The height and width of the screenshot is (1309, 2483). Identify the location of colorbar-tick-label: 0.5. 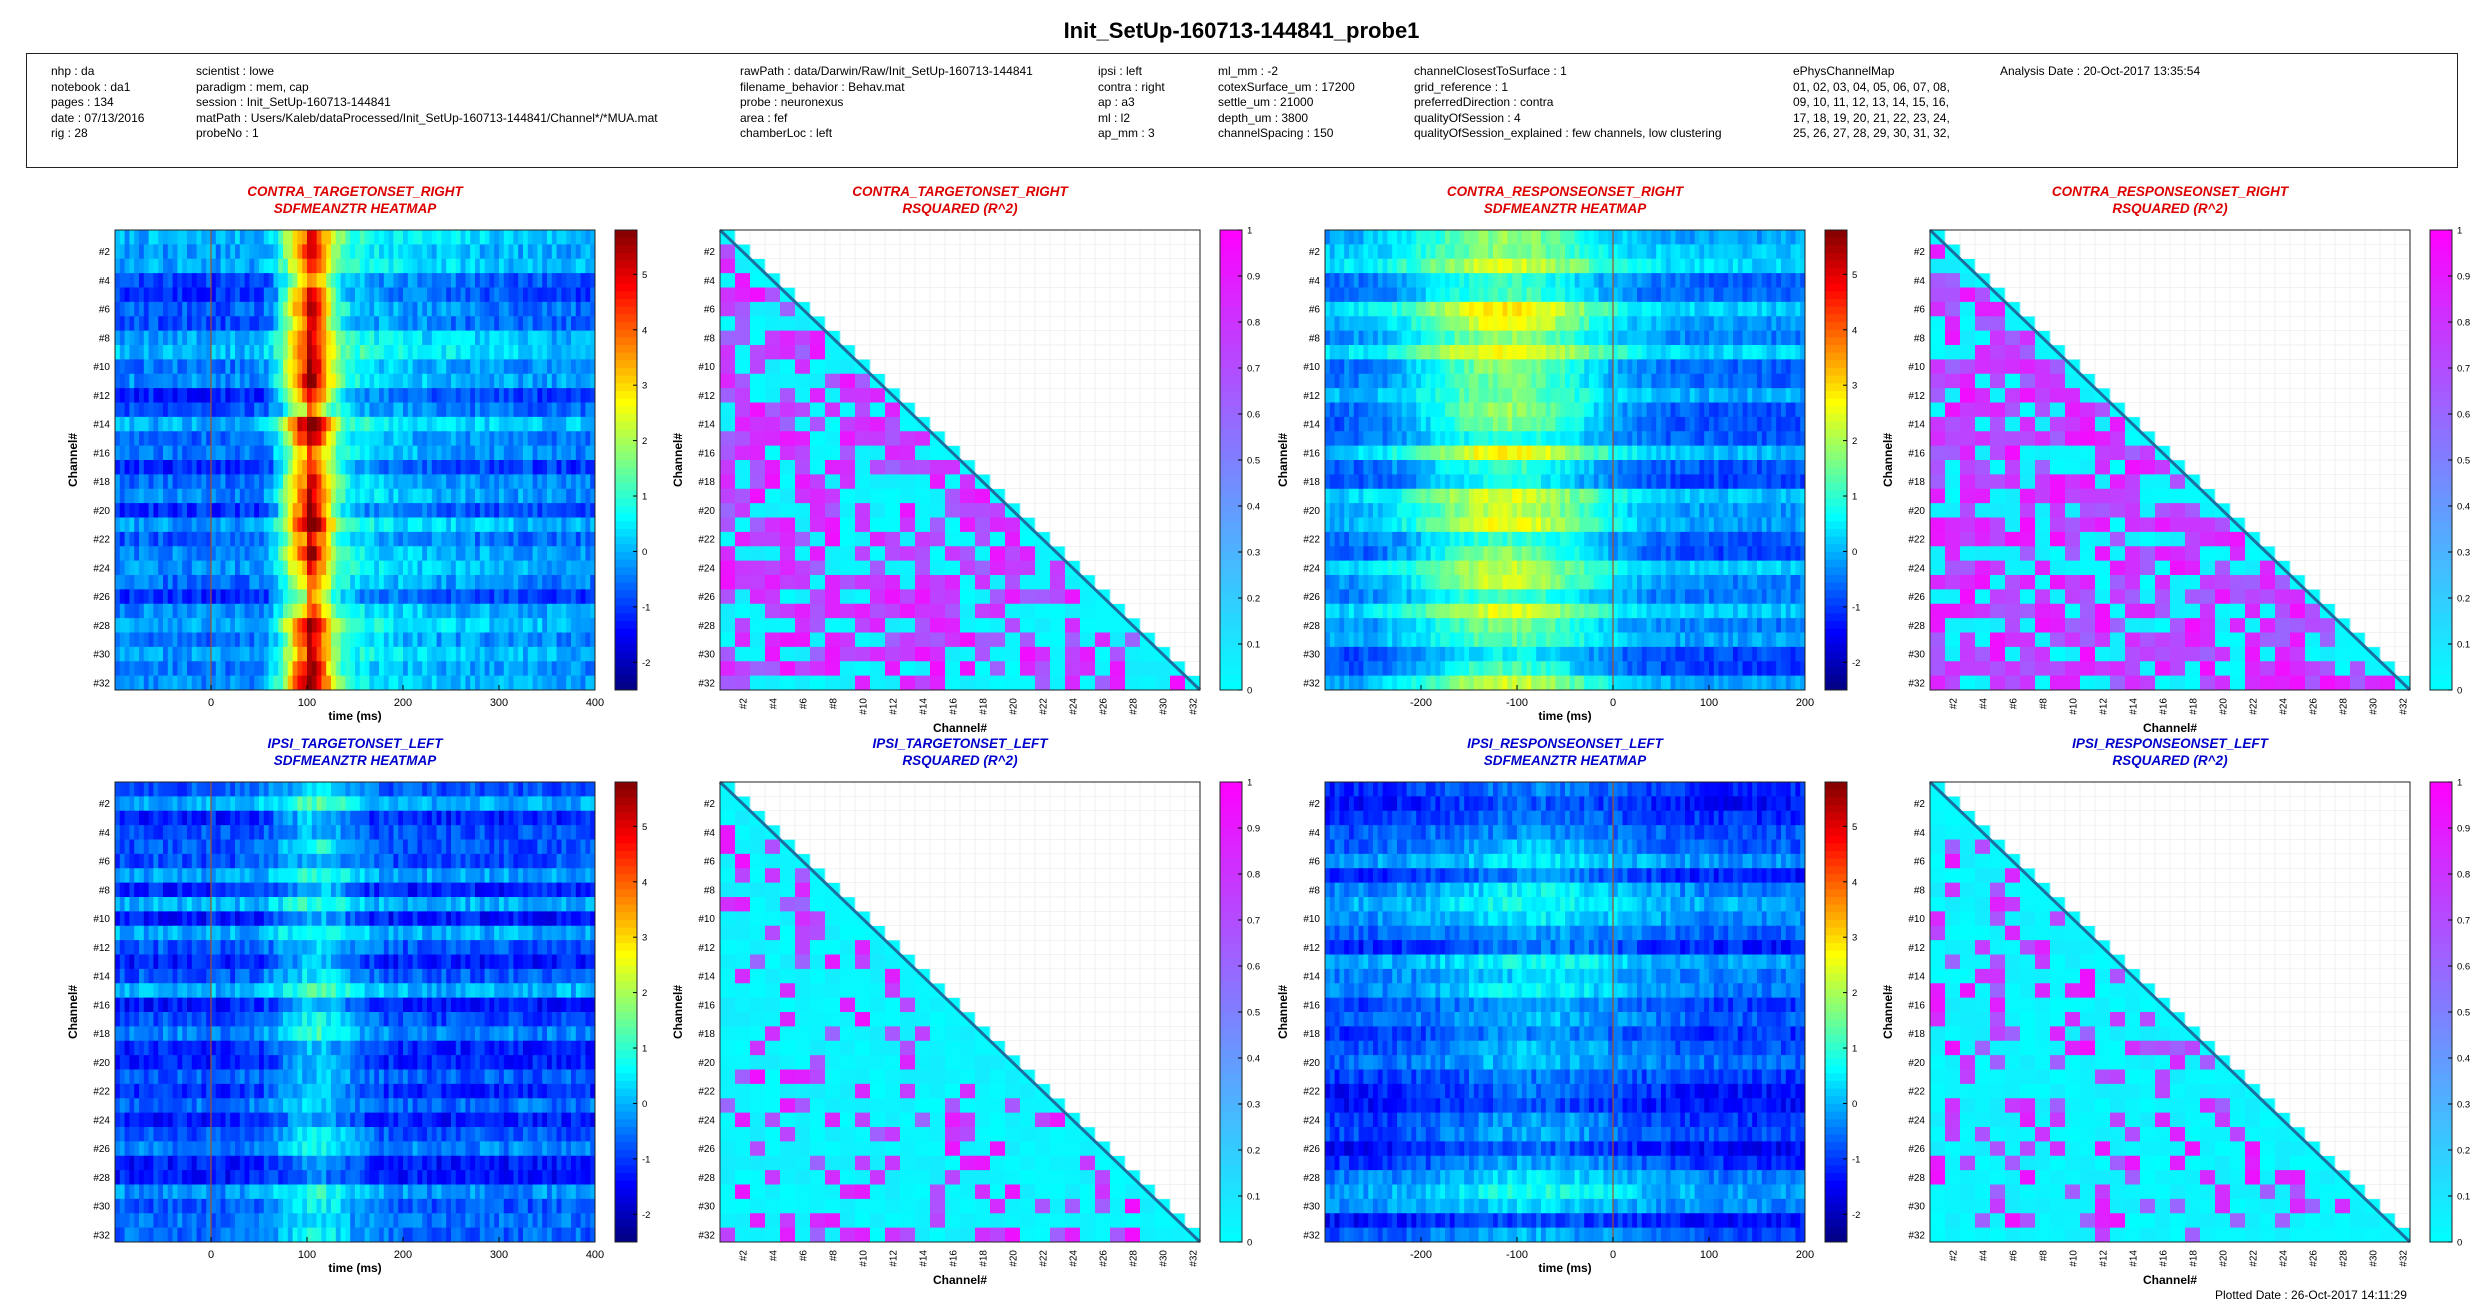
(1253, 461).